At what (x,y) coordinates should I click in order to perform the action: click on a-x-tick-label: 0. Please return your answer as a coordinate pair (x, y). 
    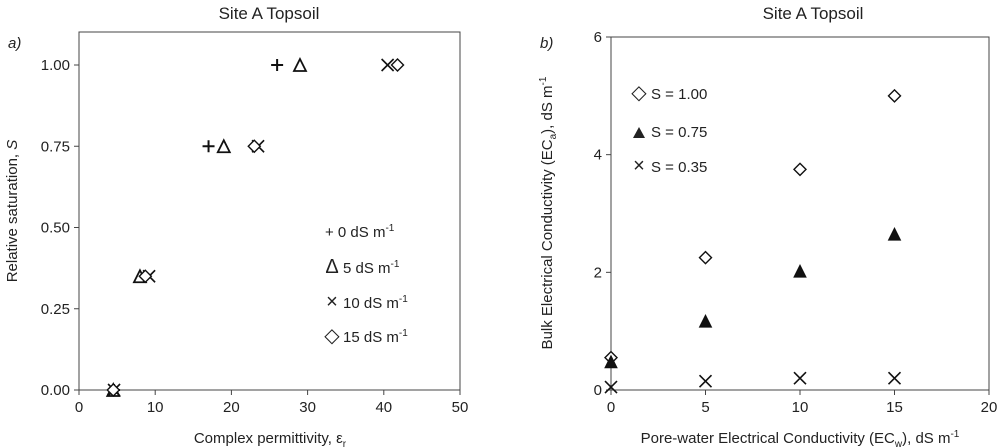
    Looking at the image, I should click on (79, 407).